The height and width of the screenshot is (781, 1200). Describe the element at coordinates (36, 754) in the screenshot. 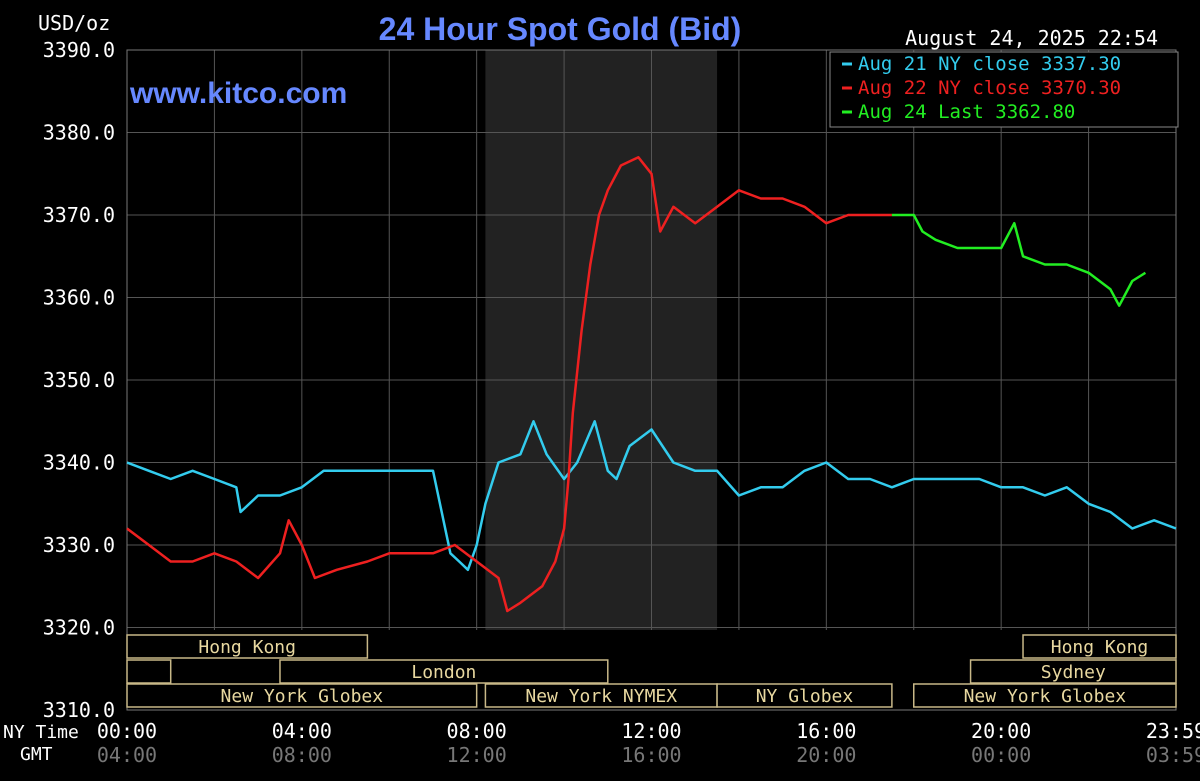

I see `gmt-axis-label: GMT` at that location.